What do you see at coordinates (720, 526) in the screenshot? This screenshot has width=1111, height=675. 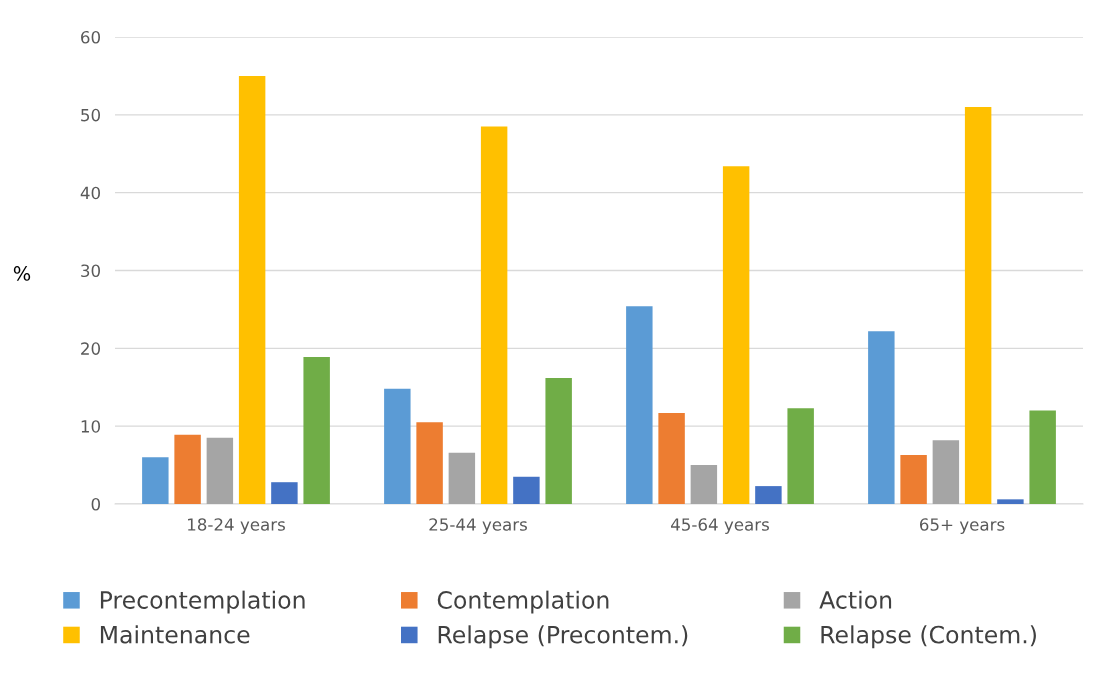 I see `x-tick-label: 45-64 years` at bounding box center [720, 526].